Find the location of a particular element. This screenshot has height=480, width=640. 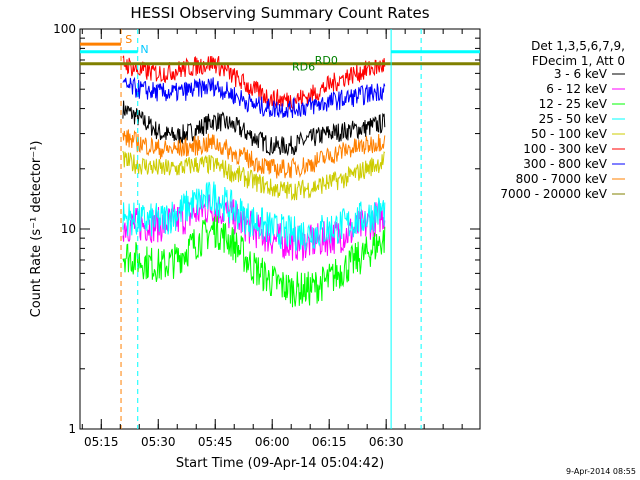

chart-title: HESSI Observing Summary Count Rates is located at coordinates (279, 13).